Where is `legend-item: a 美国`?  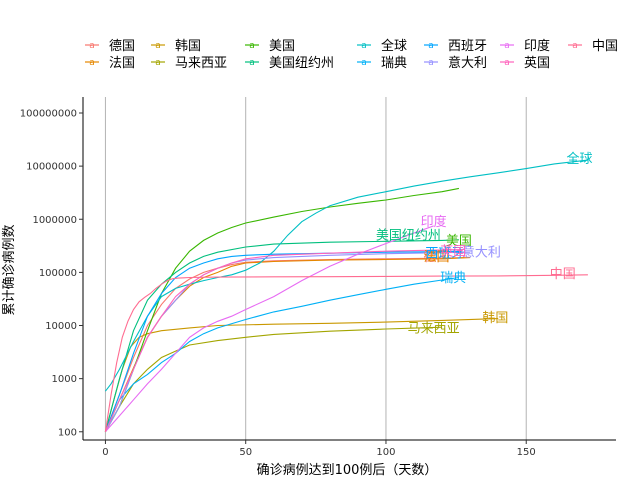
legend-item: a 美国 is located at coordinates (270, 46).